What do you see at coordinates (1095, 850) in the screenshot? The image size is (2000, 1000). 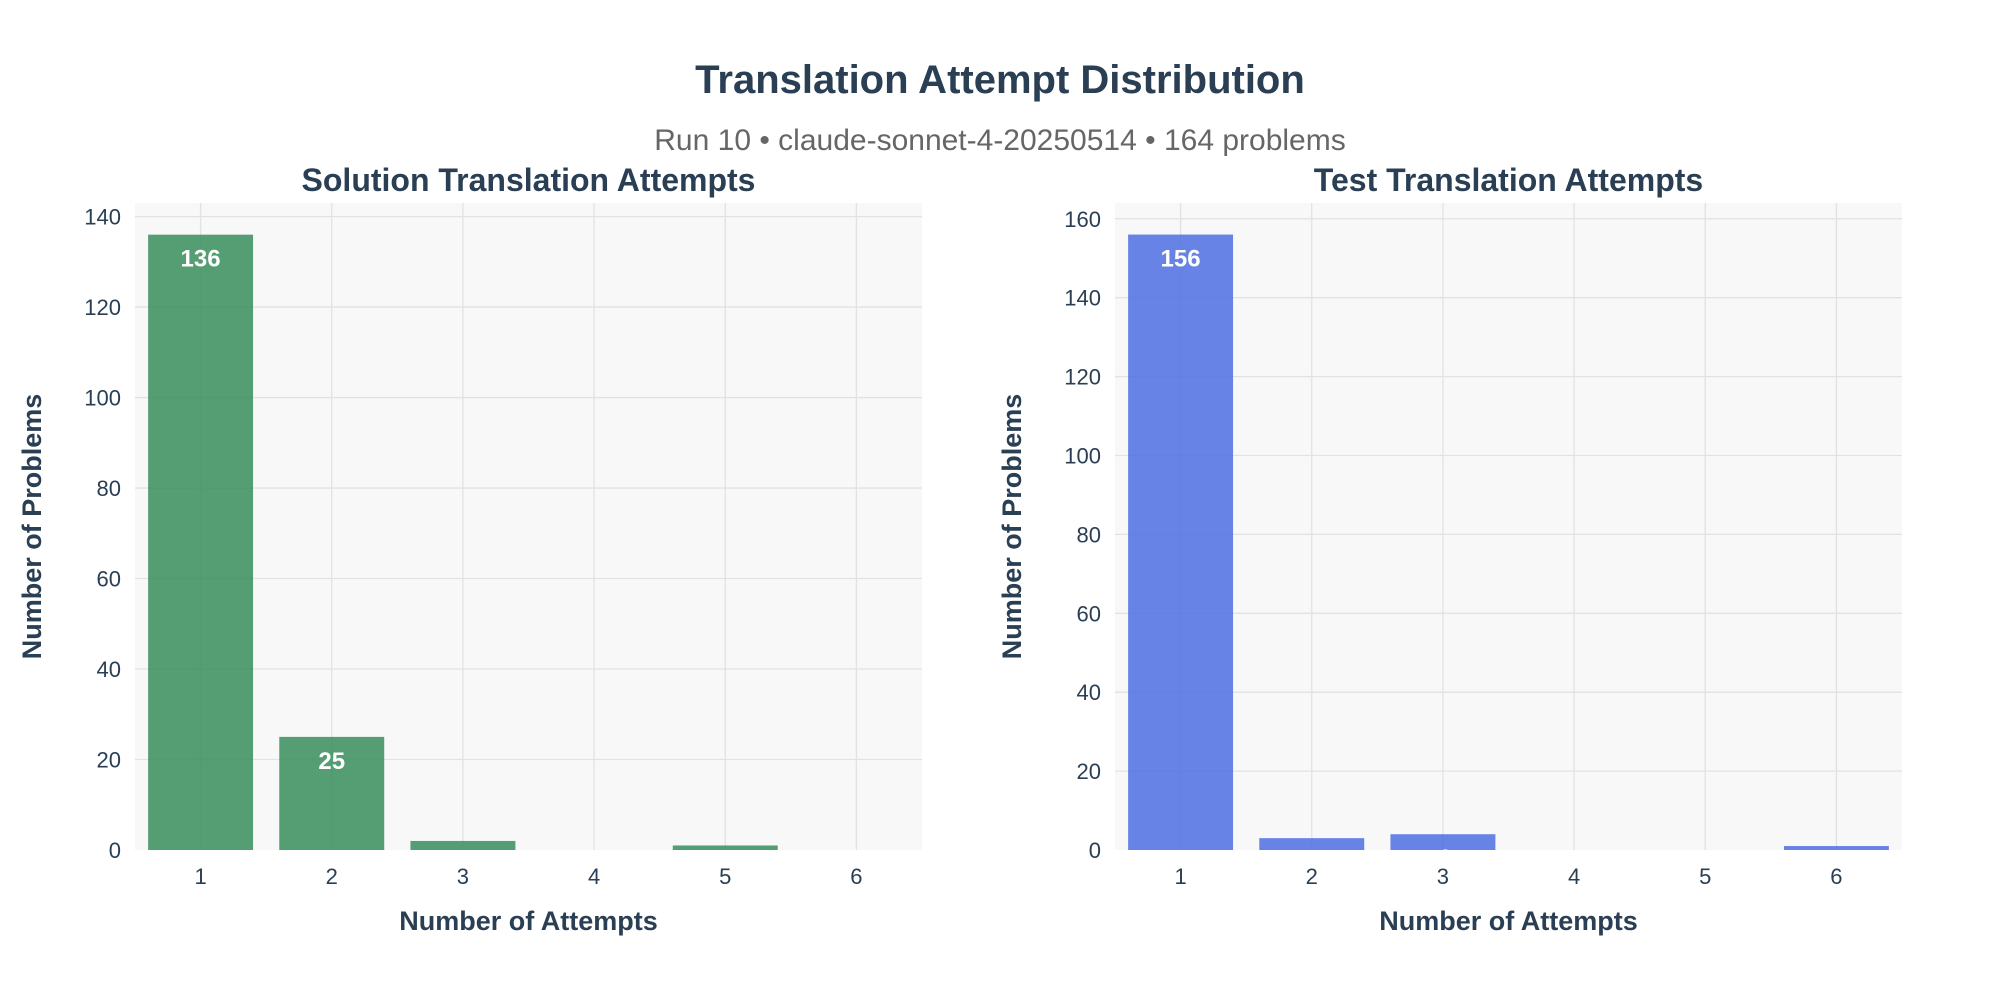 I see `test-y-tick-label: 0` at bounding box center [1095, 850].